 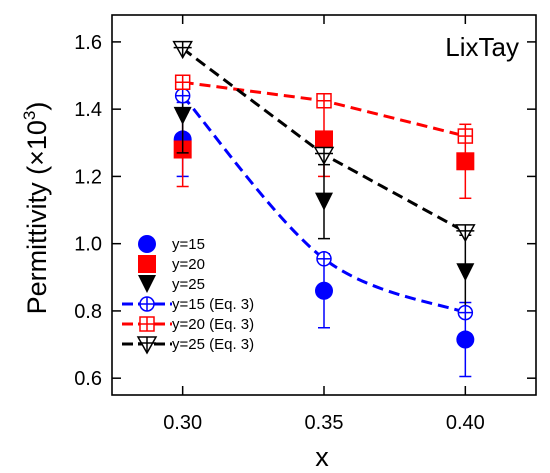 I want to click on y-tick-label: 1.0, so click(x=88, y=245).